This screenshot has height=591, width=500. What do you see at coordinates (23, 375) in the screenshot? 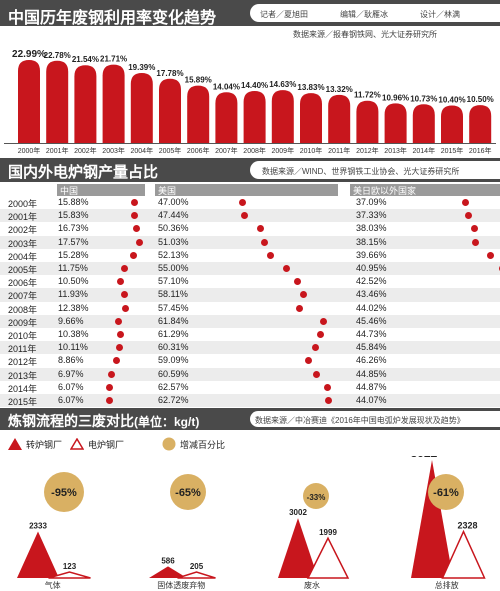
I see `row-year: 2013年` at bounding box center [23, 375].